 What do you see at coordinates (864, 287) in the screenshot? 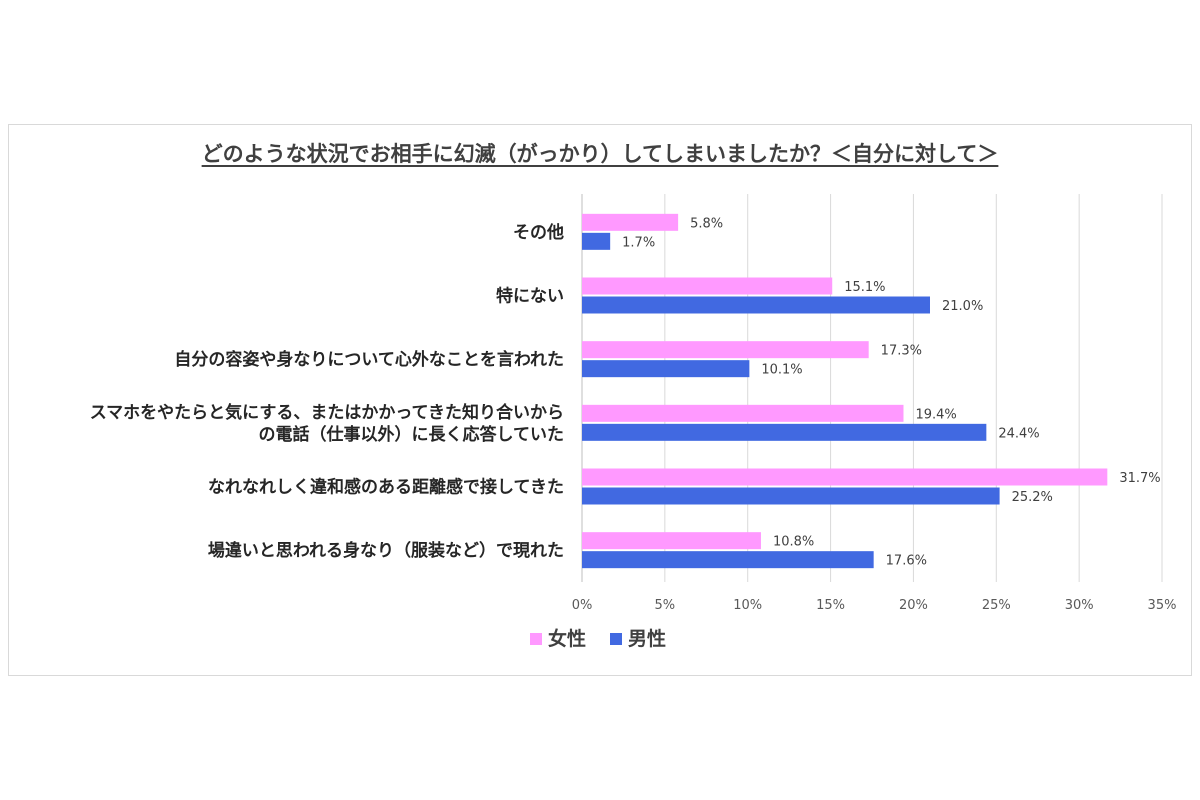
I see `data-label: 15.1%` at bounding box center [864, 287].